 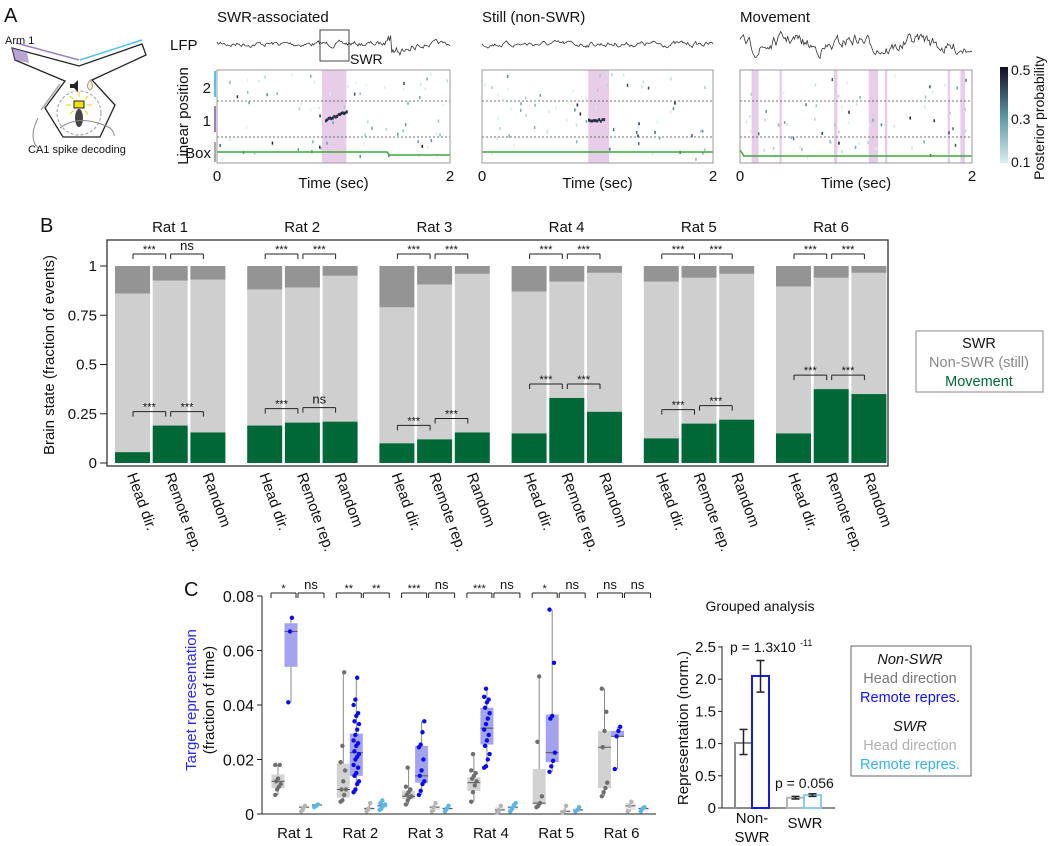 What do you see at coordinates (805, 823) in the screenshot?
I see `x-tick-label: SWR` at bounding box center [805, 823].